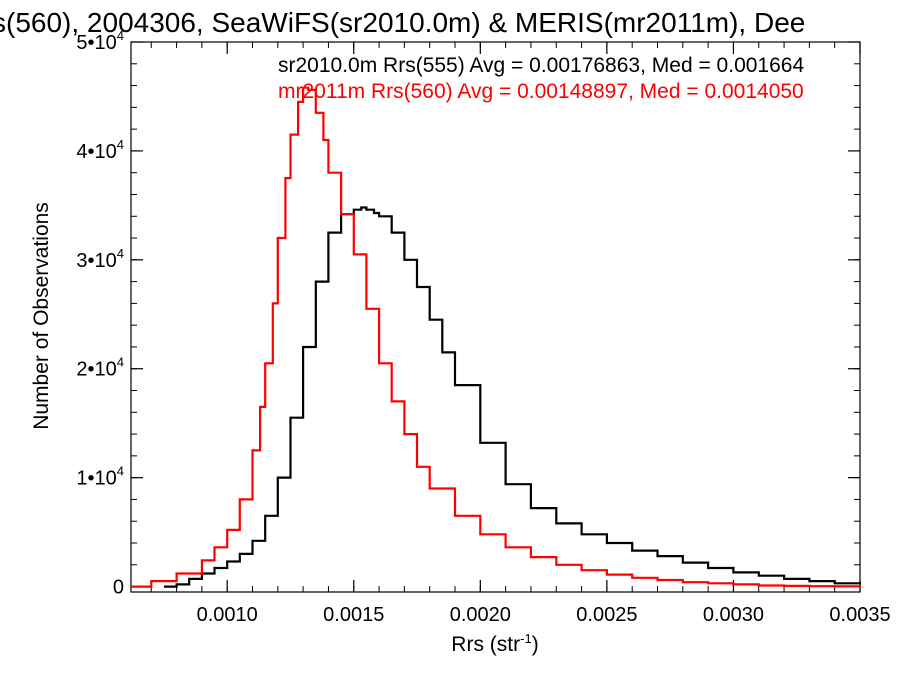 The image size is (900, 680). What do you see at coordinates (100, 41) in the screenshot?
I see `y-tick-label: 5•104` at bounding box center [100, 41].